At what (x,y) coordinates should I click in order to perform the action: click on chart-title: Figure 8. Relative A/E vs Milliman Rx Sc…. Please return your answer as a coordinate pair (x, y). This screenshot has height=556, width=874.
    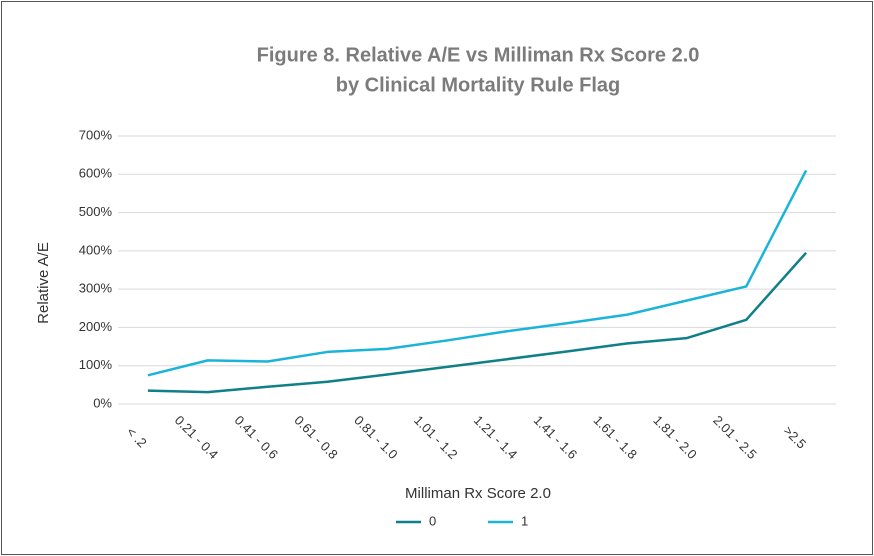
    Looking at the image, I should click on (478, 55).